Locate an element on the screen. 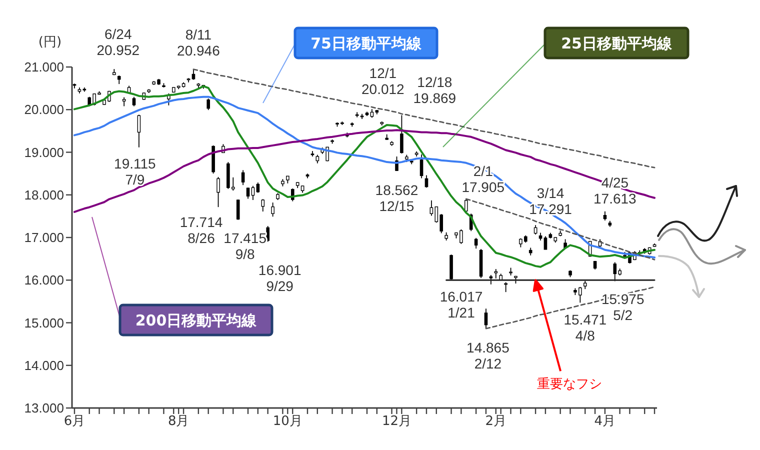 The height and width of the screenshot is (450, 760). y-tick-label: 18.000 is located at coordinates (44, 194).